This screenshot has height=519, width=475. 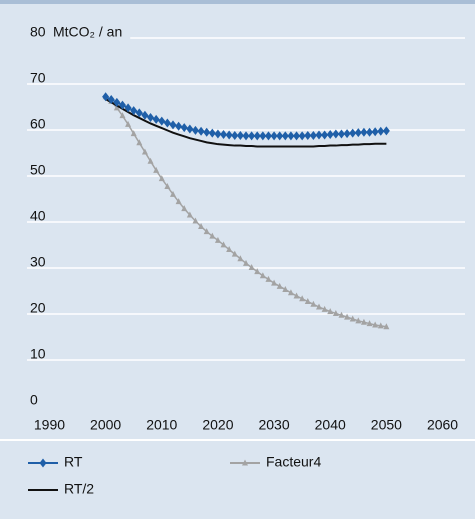 What do you see at coordinates (38, 124) in the screenshot?
I see `y-tick-label: 60` at bounding box center [38, 124].